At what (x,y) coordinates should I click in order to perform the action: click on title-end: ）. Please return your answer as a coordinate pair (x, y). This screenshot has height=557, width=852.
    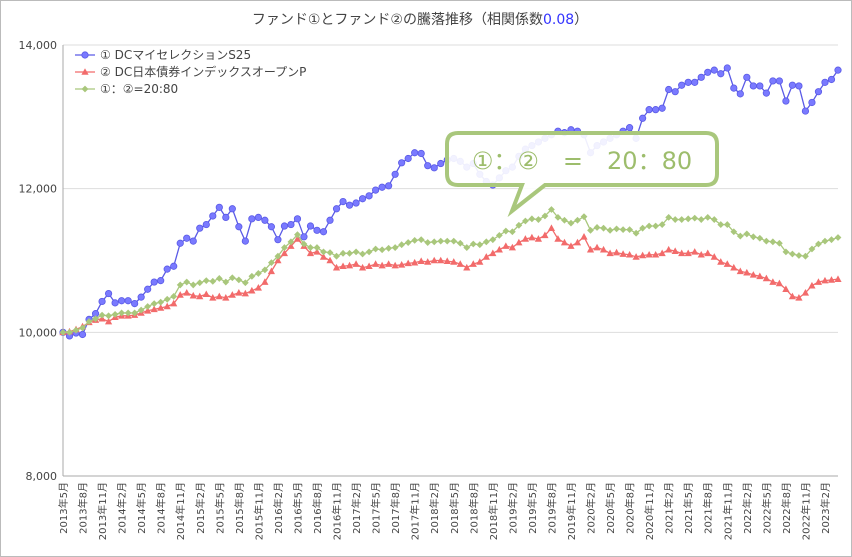
    Looking at the image, I should click on (581, 20).